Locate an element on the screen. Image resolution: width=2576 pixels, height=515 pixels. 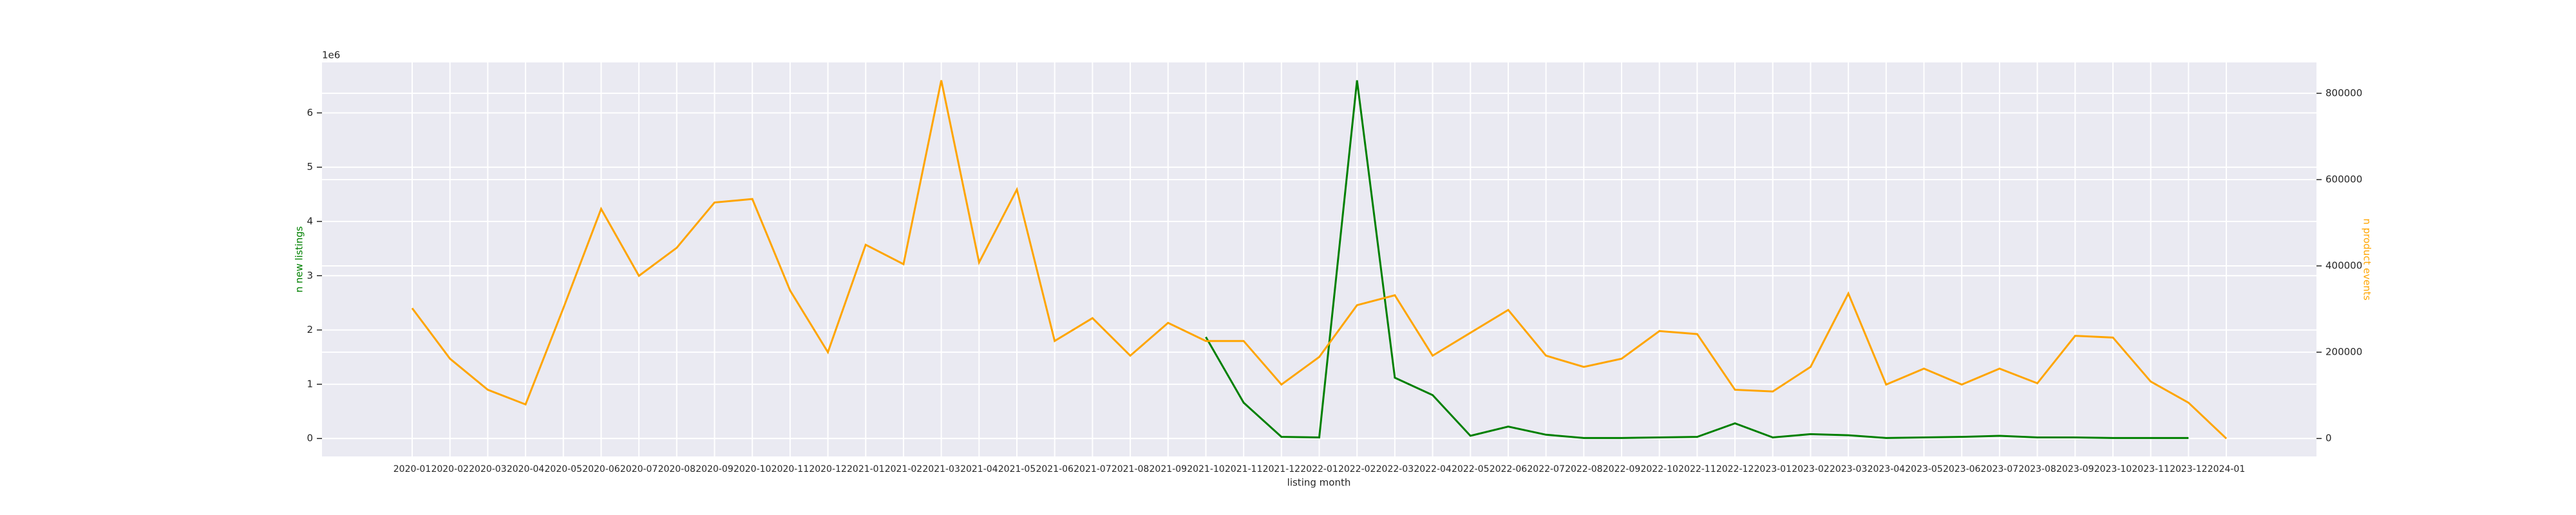
y-offset-label: 1e6 is located at coordinates (331, 55).